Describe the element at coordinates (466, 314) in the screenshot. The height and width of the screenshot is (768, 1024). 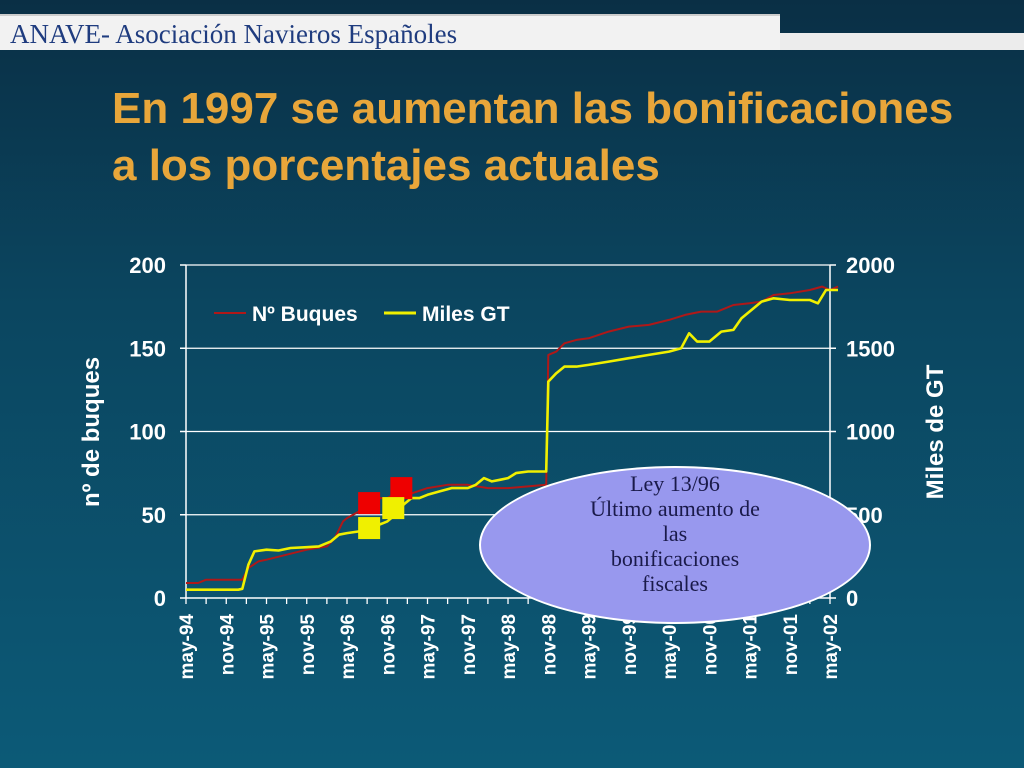
I see `legend-label: Miles GT` at that location.